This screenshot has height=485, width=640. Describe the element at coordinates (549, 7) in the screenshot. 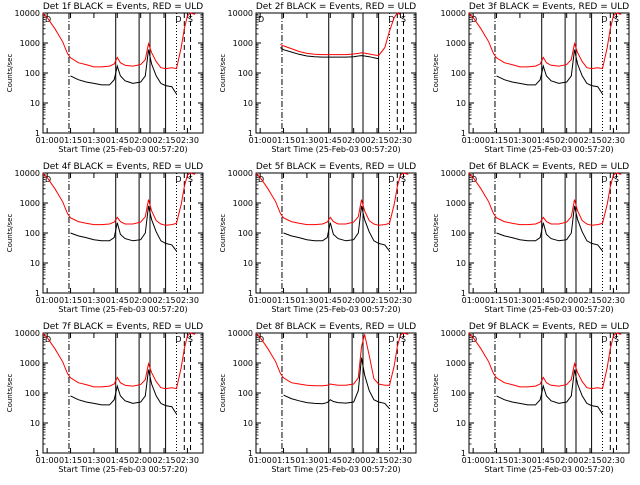

I see `panel-title: Det 3f BLACK = Events, RED = ULD` at that location.